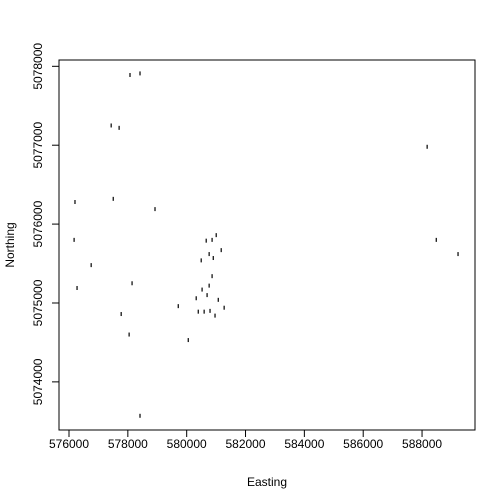 The image size is (504, 504). I want to click on y-tick-label: 5076000, so click(38, 223).